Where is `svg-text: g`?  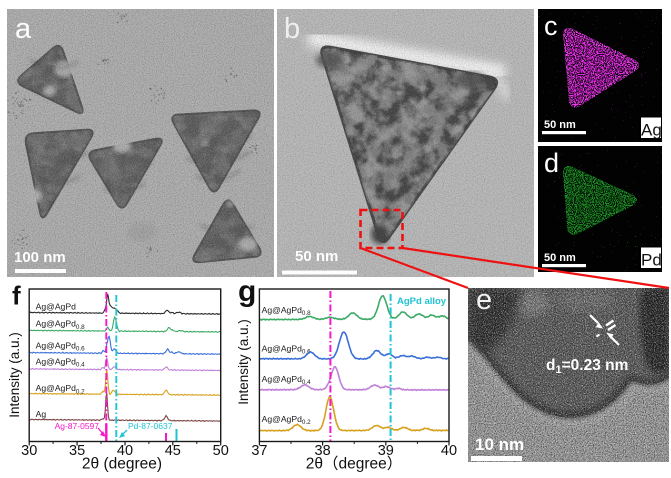 svg-text: g is located at coordinates (247, 291).